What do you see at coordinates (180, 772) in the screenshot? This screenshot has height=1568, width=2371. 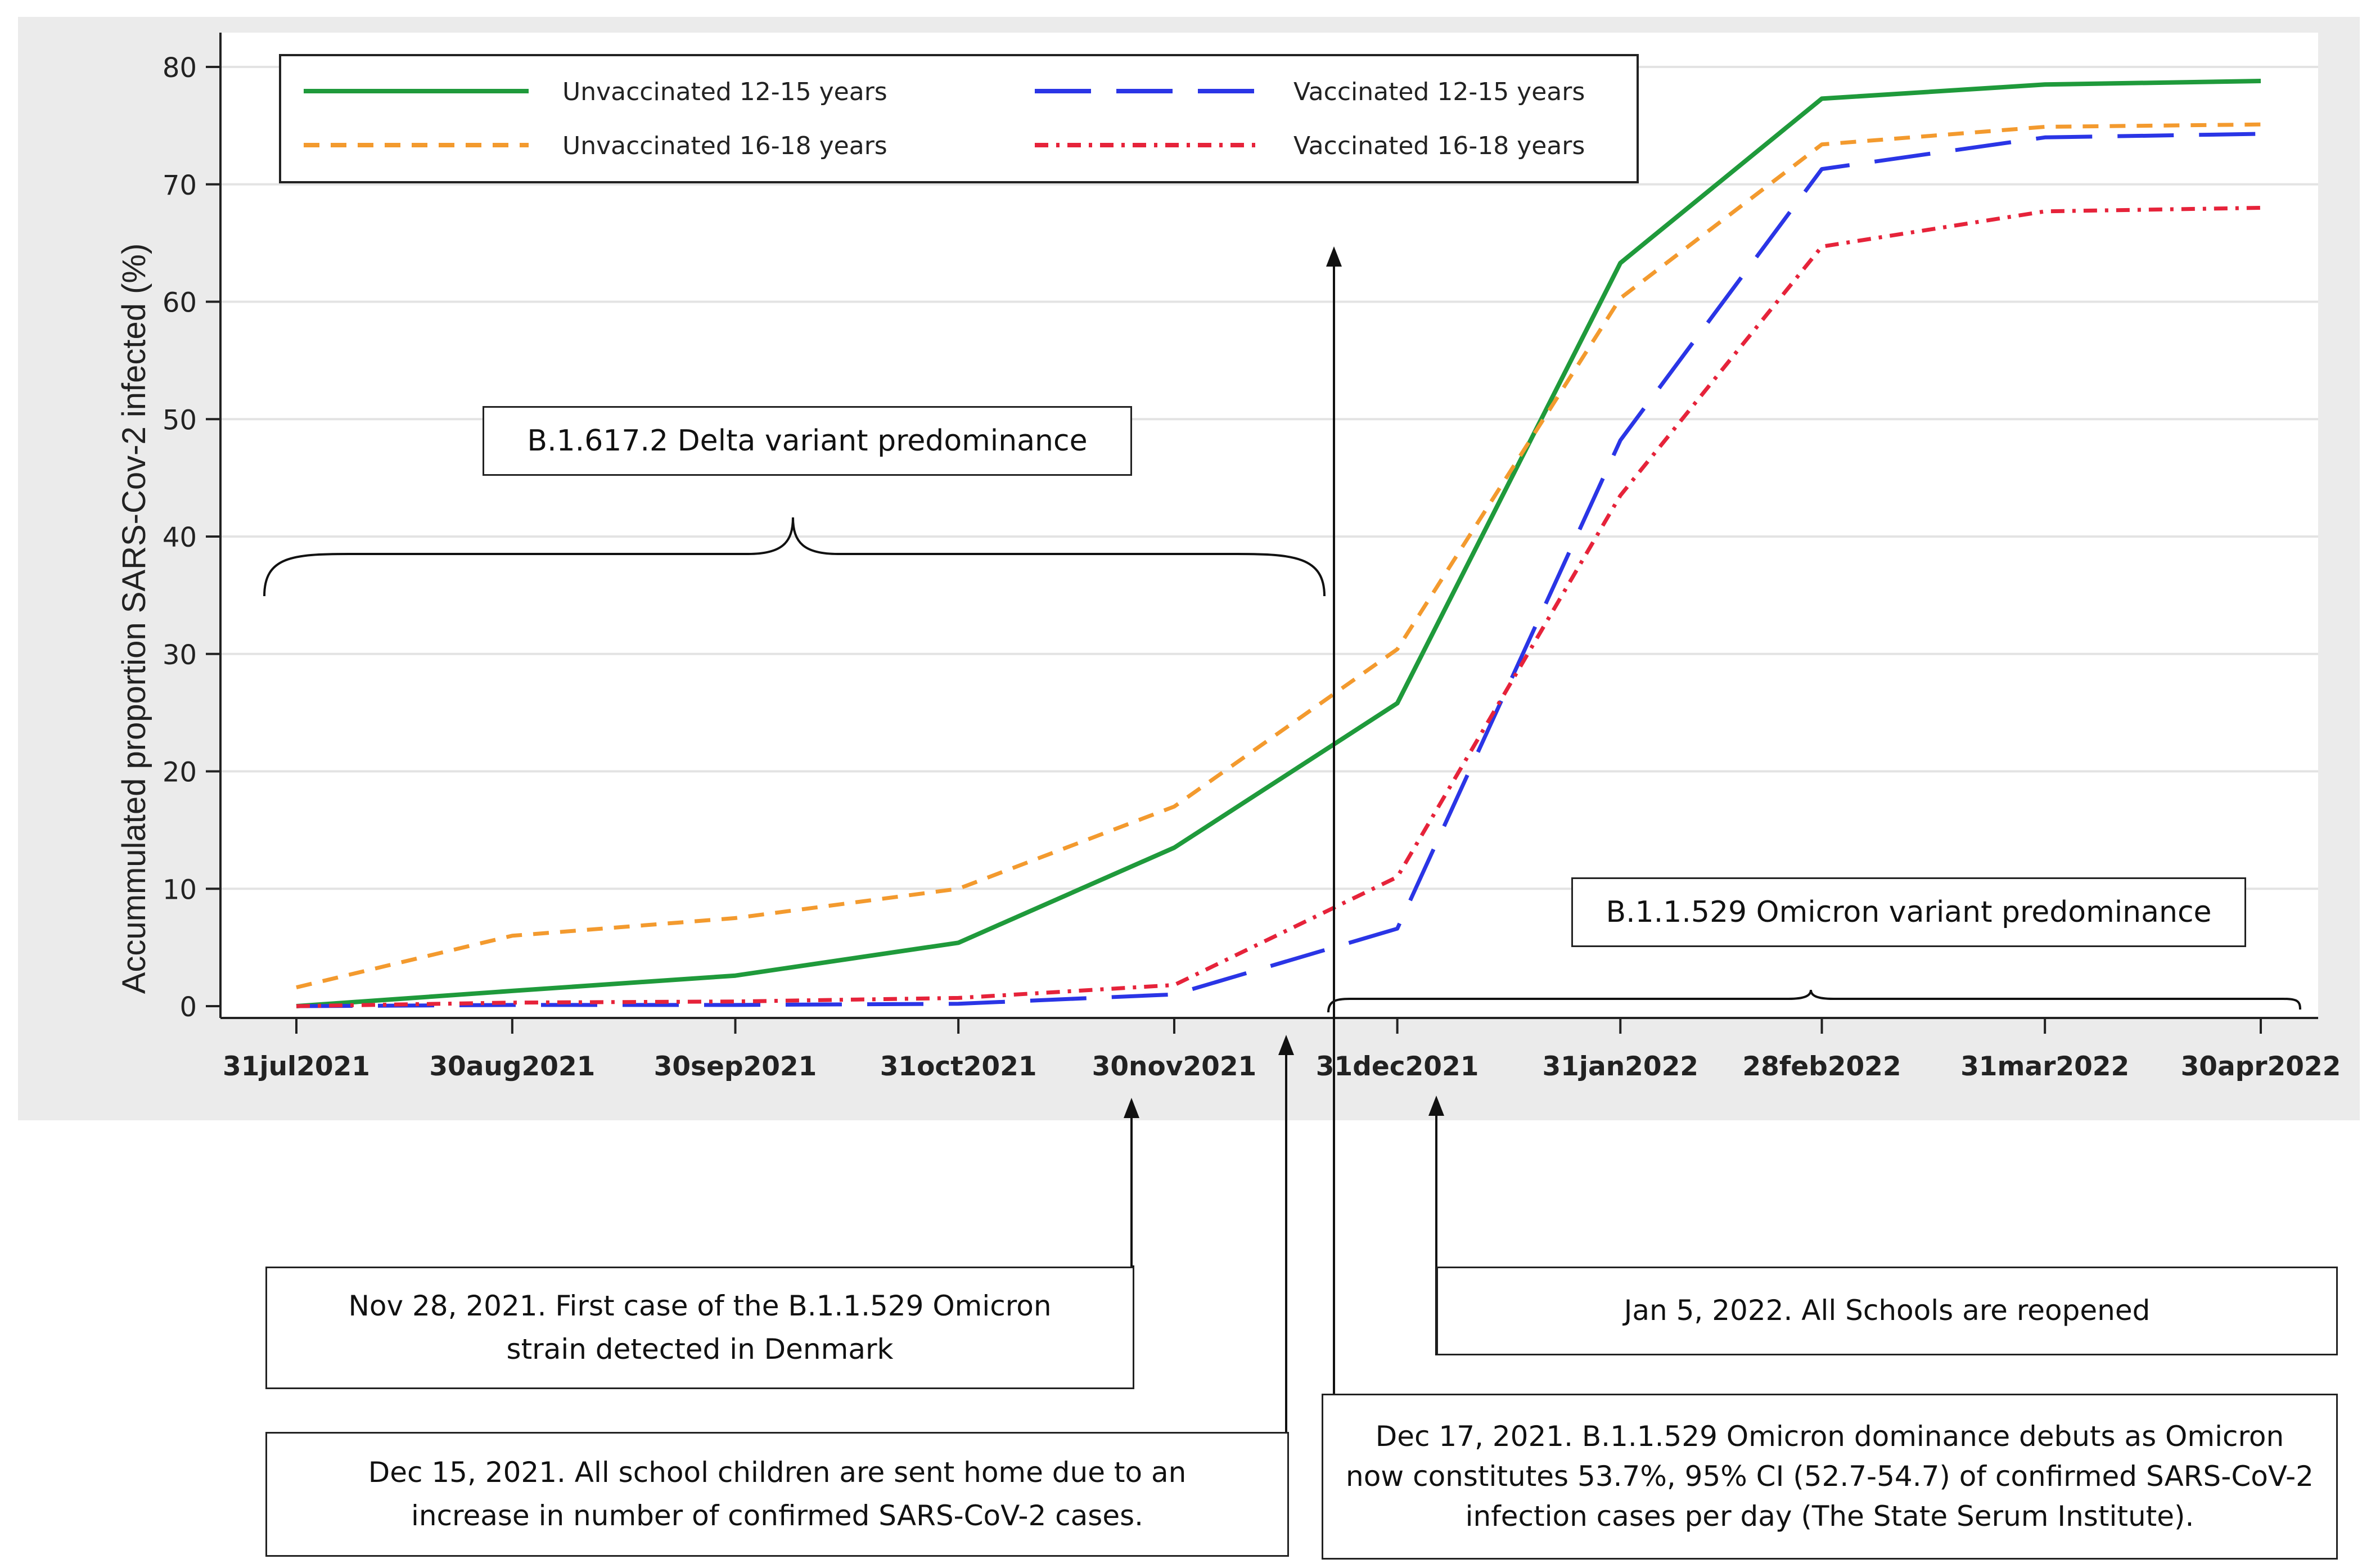 I see `y-tick-label: 20` at bounding box center [180, 772].